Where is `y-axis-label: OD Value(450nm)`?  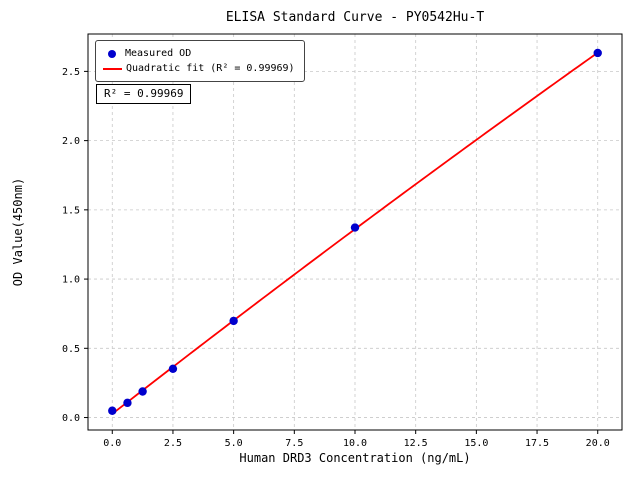
y-axis-label: OD Value(450nm) is located at coordinates (18, 232).